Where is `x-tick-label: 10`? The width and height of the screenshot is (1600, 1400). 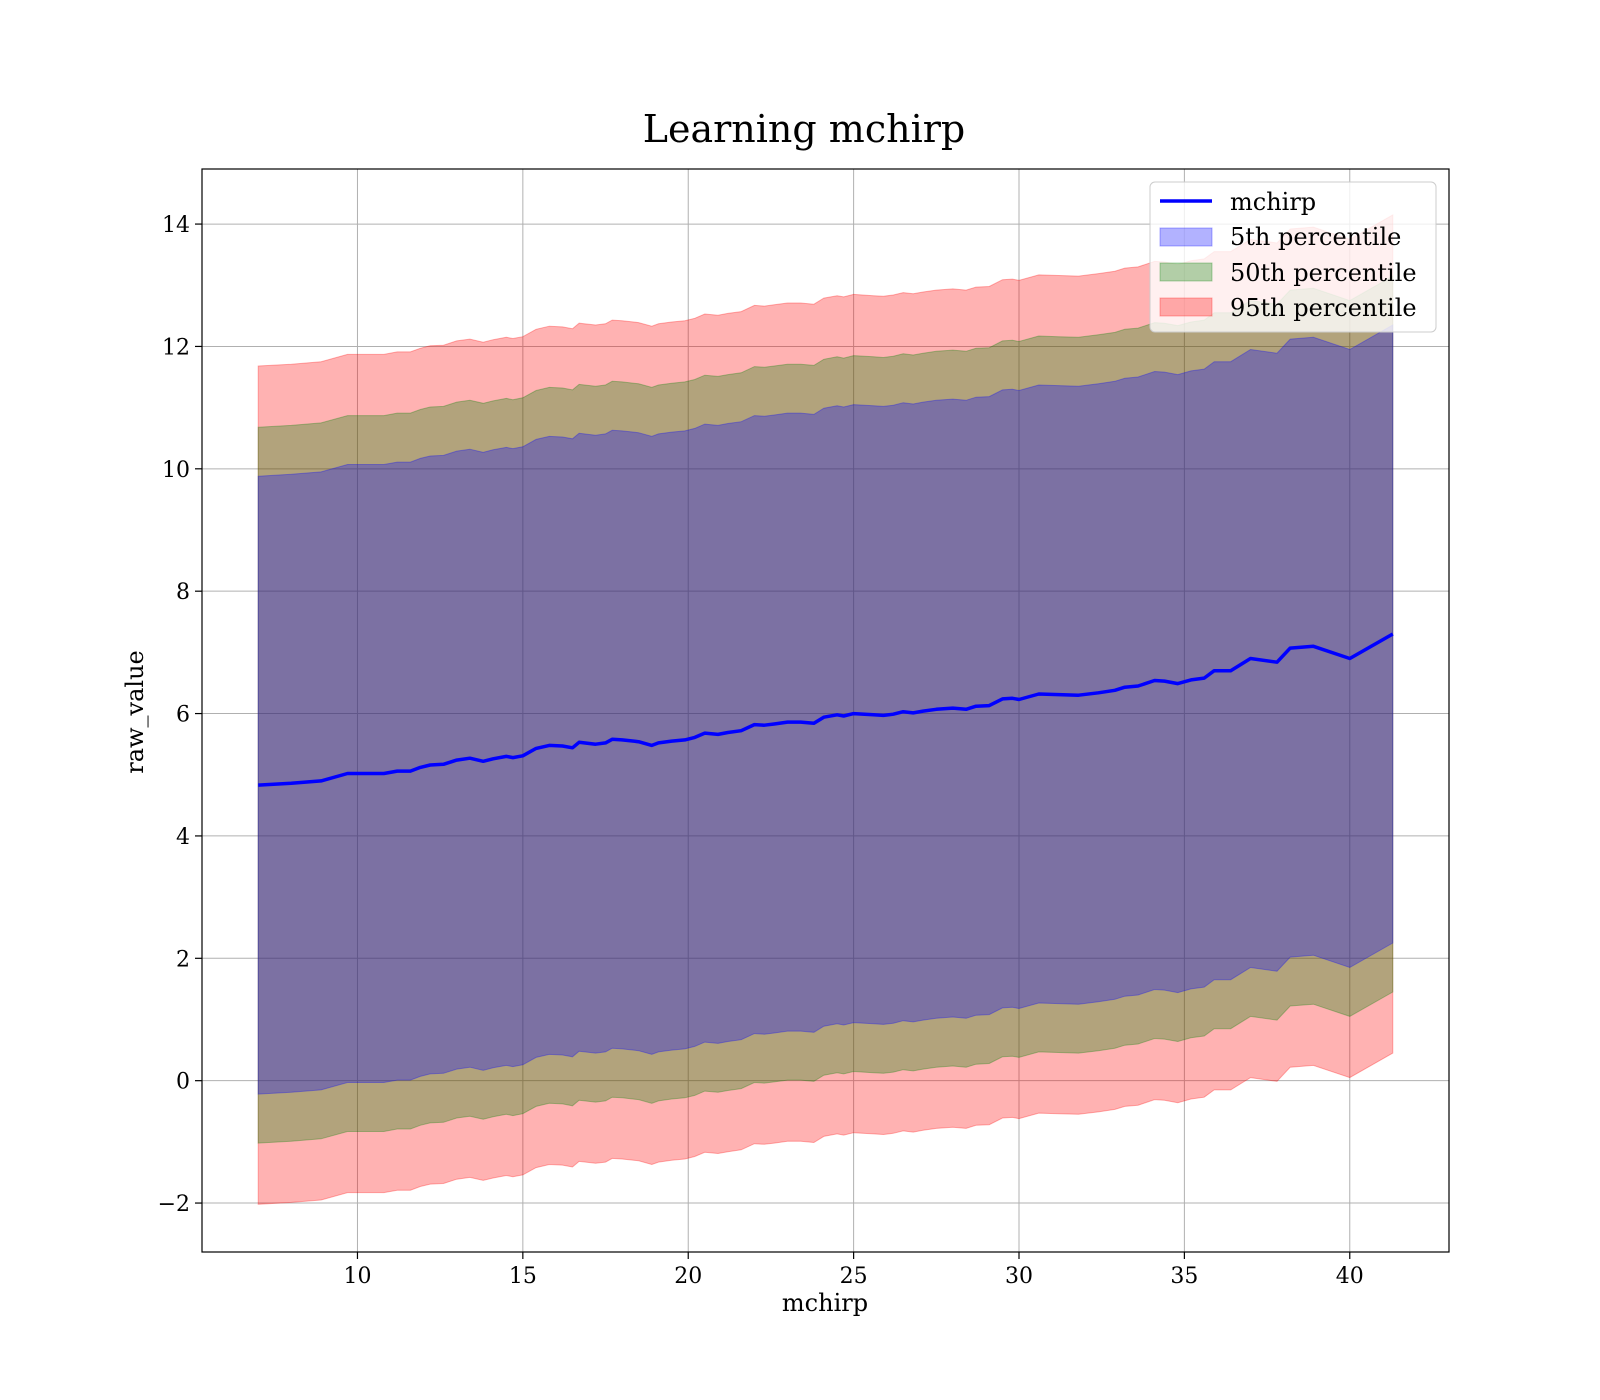
x-tick-label: 10 is located at coordinates (357, 1276).